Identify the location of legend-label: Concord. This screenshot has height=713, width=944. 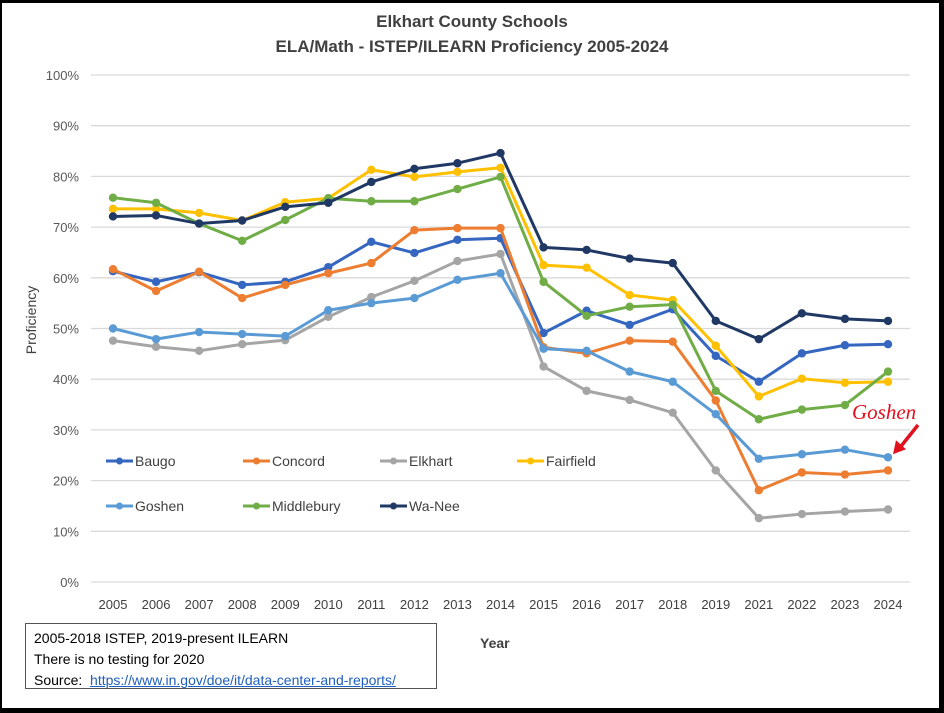
(298, 461).